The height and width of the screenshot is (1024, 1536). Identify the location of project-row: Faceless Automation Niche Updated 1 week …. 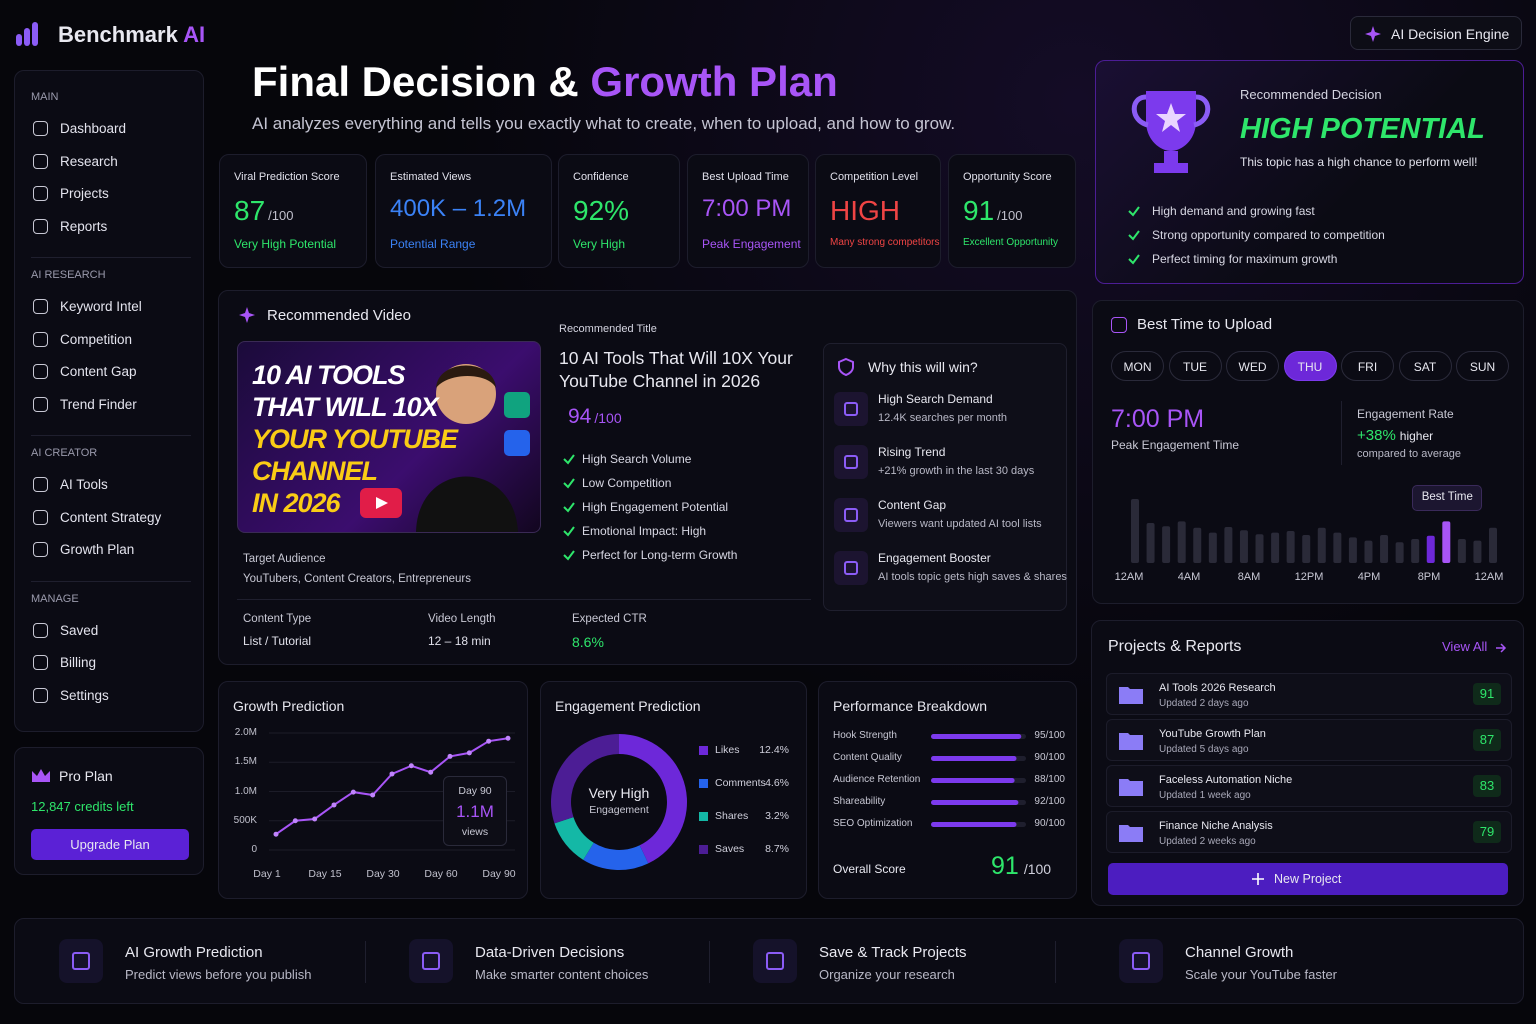
(1309, 786).